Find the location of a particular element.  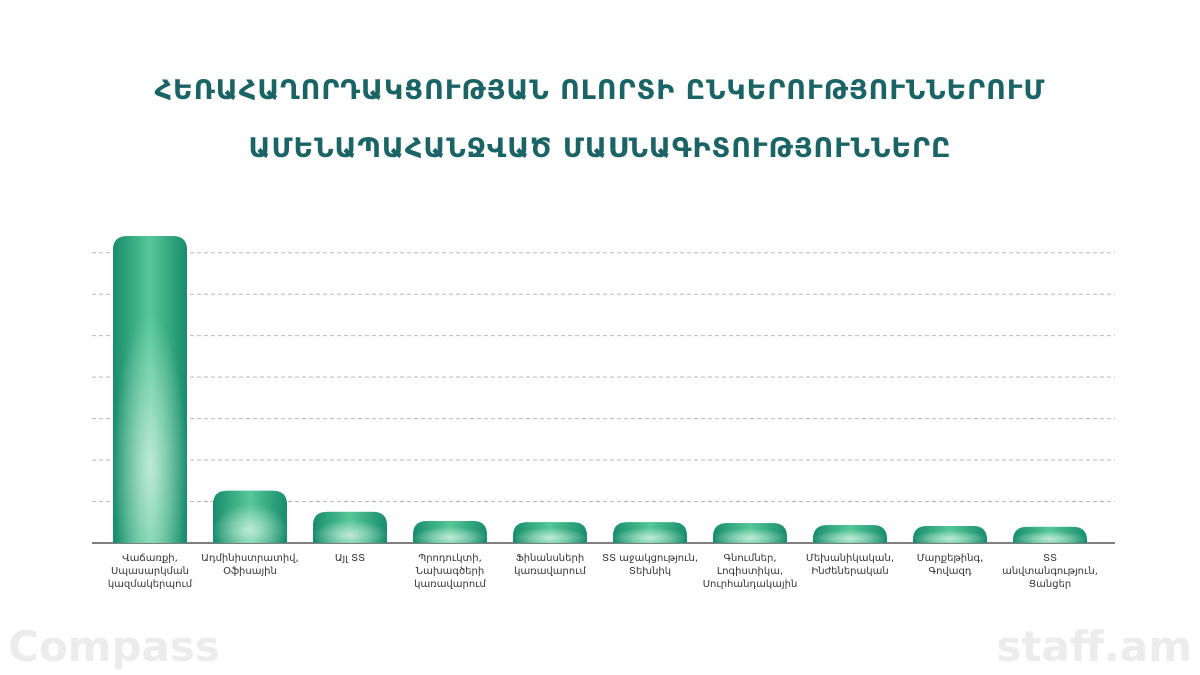

x-tick-label: Գնումներ, Լոգիստիկա, Սուրհանդակային is located at coordinates (750, 571).